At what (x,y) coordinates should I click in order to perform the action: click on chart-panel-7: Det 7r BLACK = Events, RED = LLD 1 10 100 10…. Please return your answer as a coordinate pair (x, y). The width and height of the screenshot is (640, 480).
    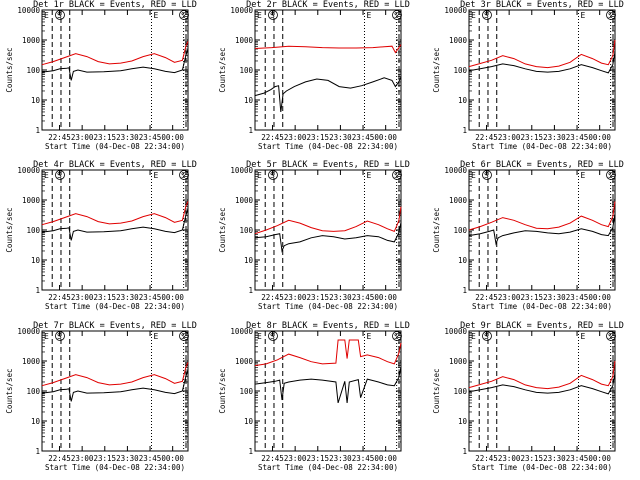
    Looking at the image, I should click on (101, 396).